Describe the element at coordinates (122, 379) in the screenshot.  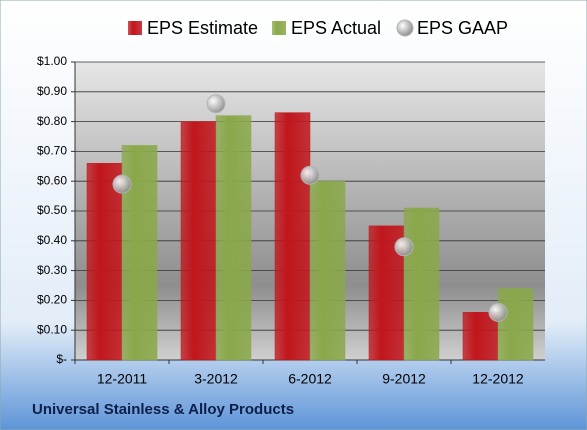
I see `x-tick-label: 12-2011` at that location.